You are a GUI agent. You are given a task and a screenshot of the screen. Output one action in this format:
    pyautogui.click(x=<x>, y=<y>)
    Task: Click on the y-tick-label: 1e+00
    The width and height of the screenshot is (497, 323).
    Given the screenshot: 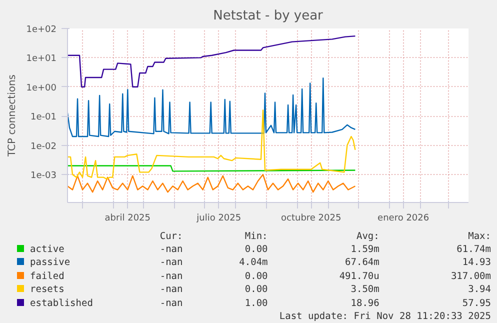 What is the action you would take?
    pyautogui.click(x=41, y=88)
    